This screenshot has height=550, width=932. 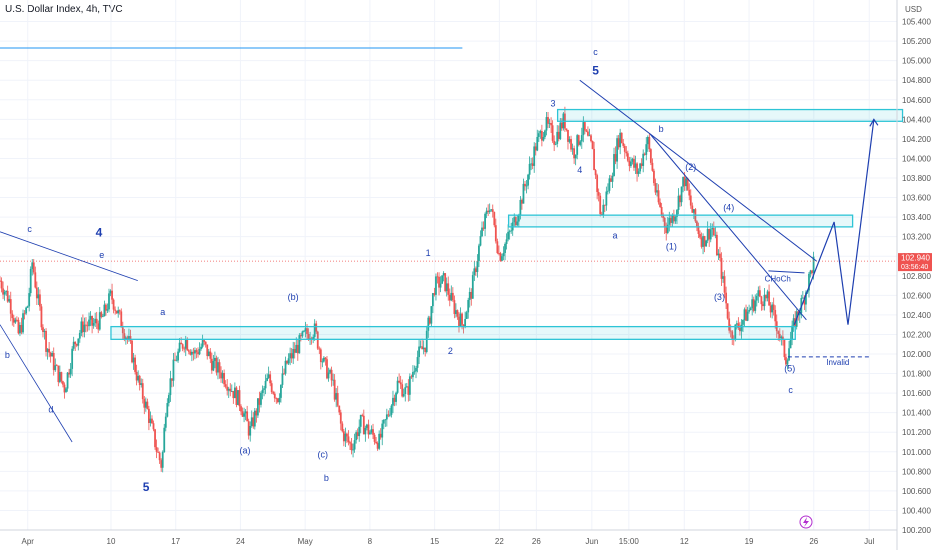 I want to click on y-tick-label: 100.200, so click(x=916, y=530).